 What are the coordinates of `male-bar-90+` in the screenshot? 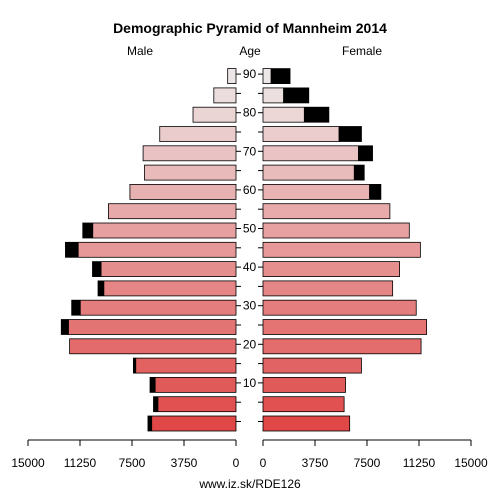 It's located at (232, 76).